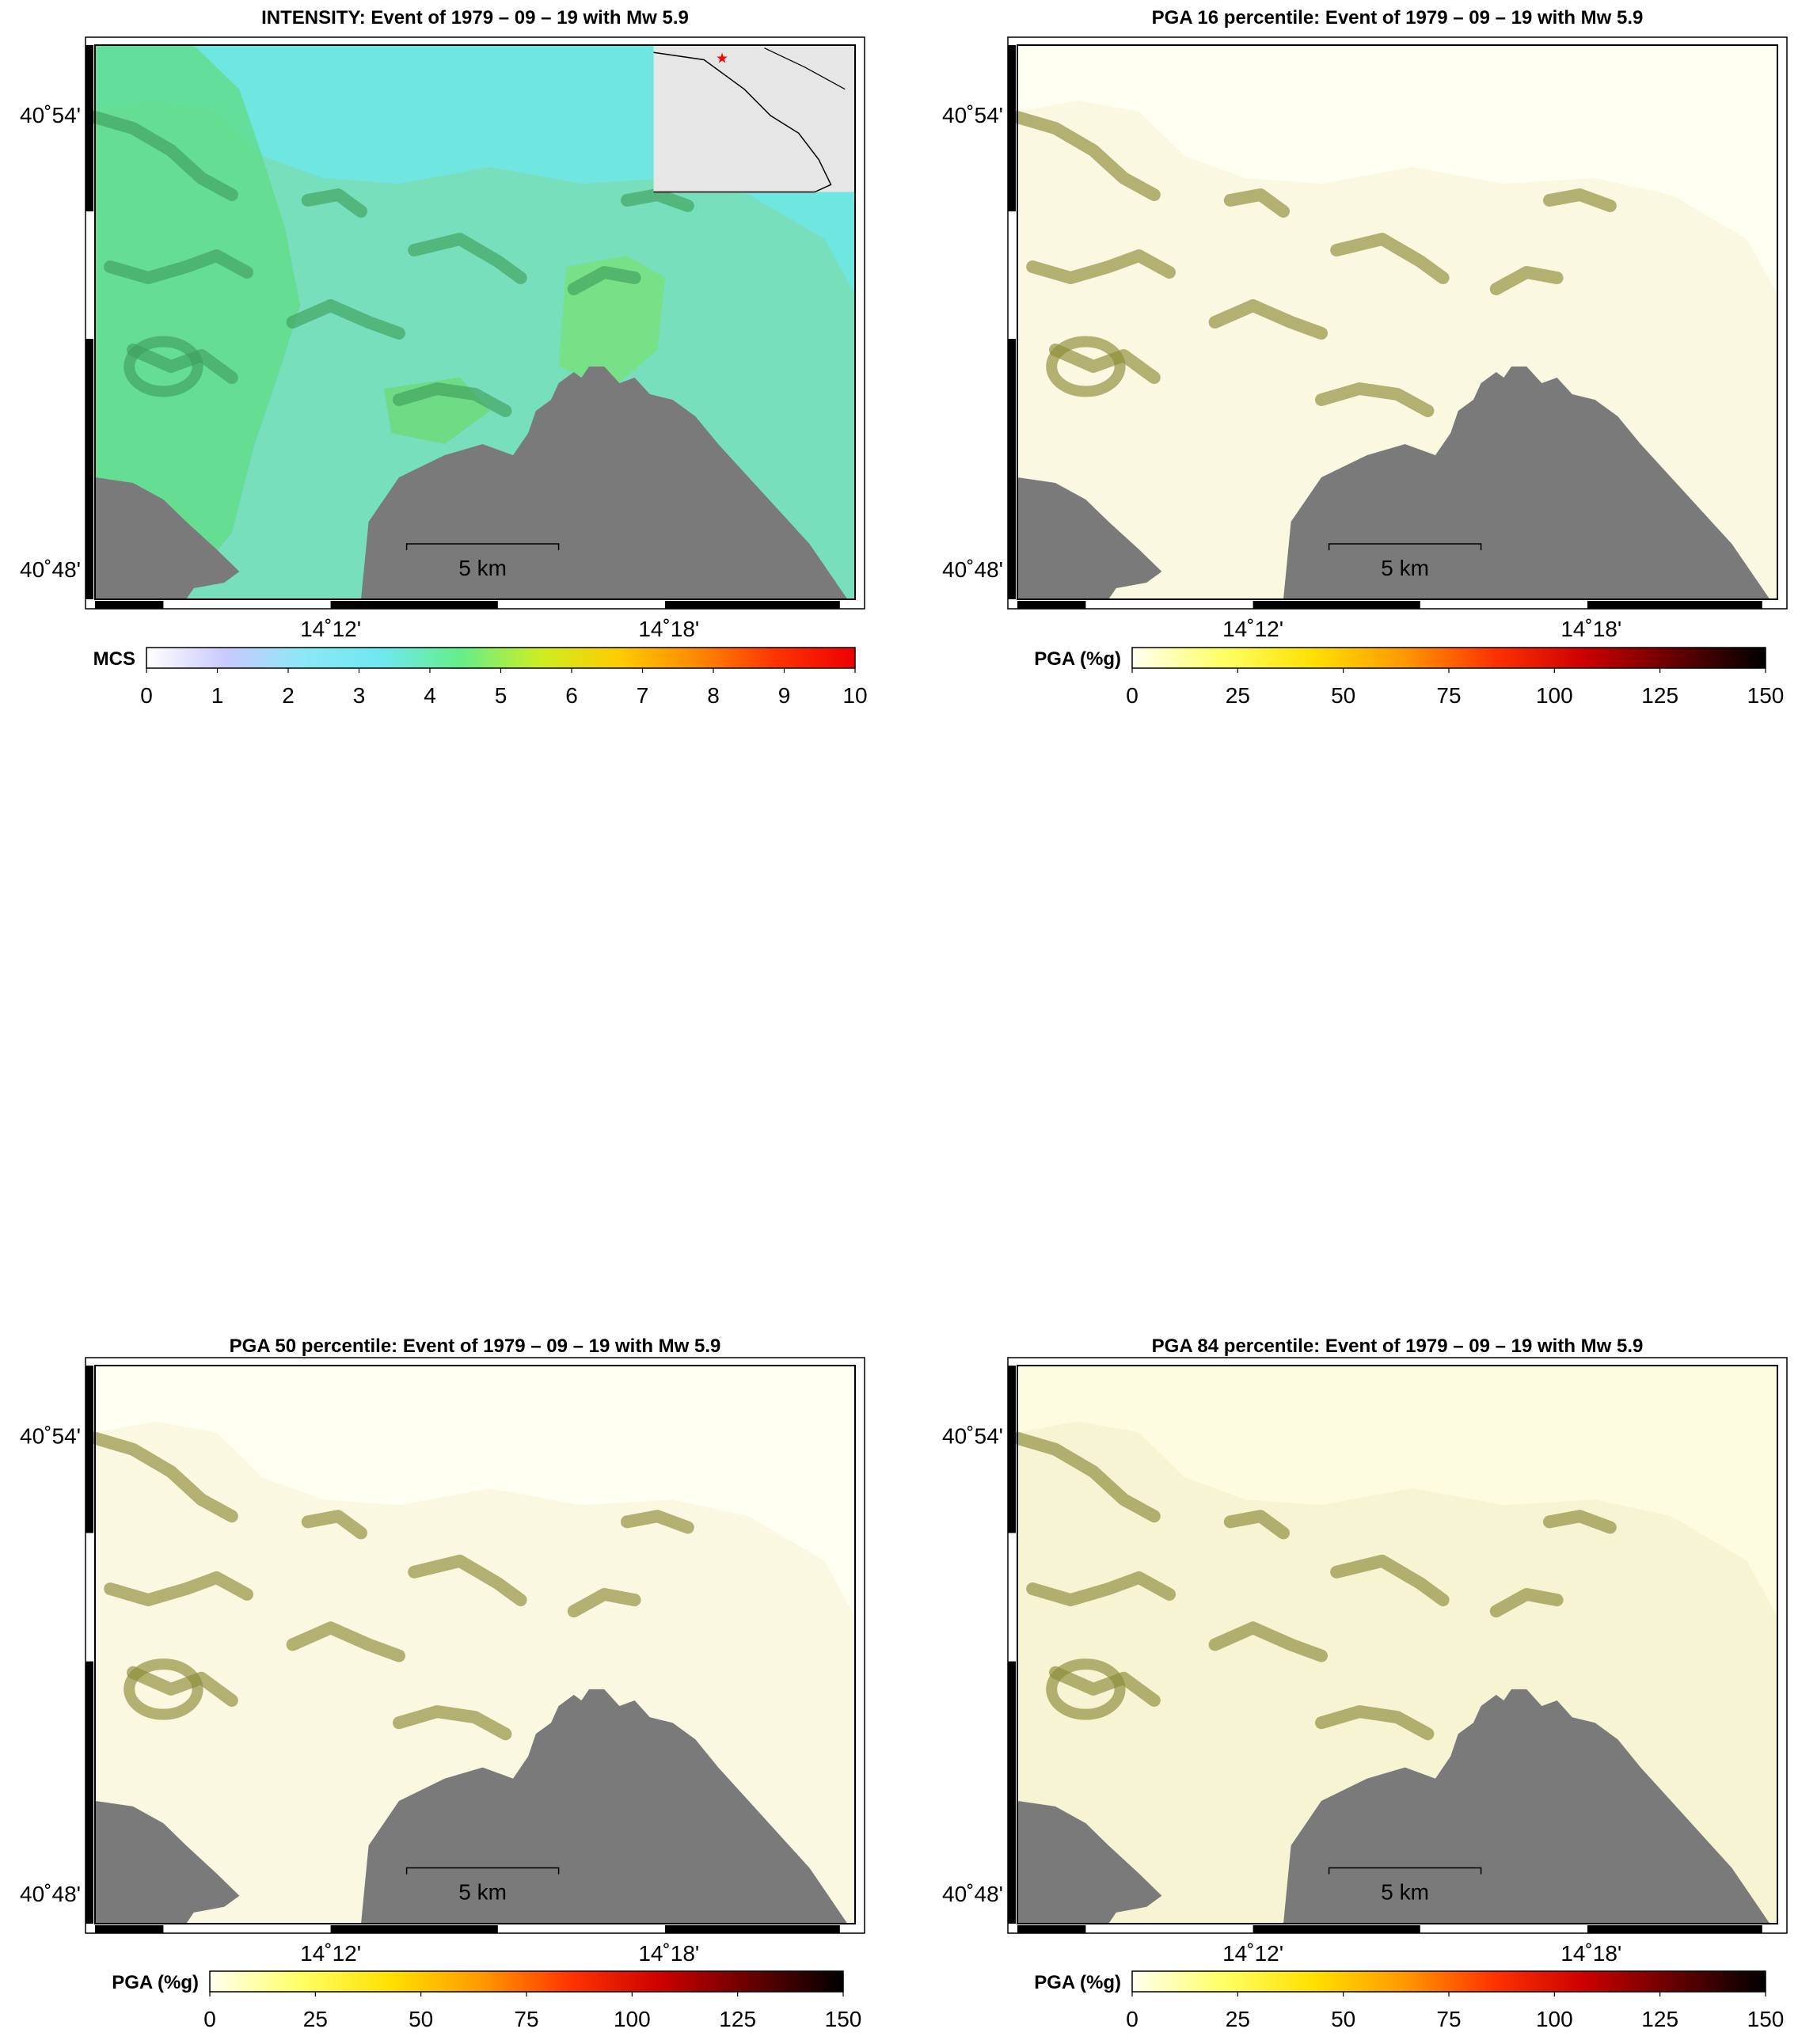  I want to click on colorbar-tick-label: 10, so click(854, 695).